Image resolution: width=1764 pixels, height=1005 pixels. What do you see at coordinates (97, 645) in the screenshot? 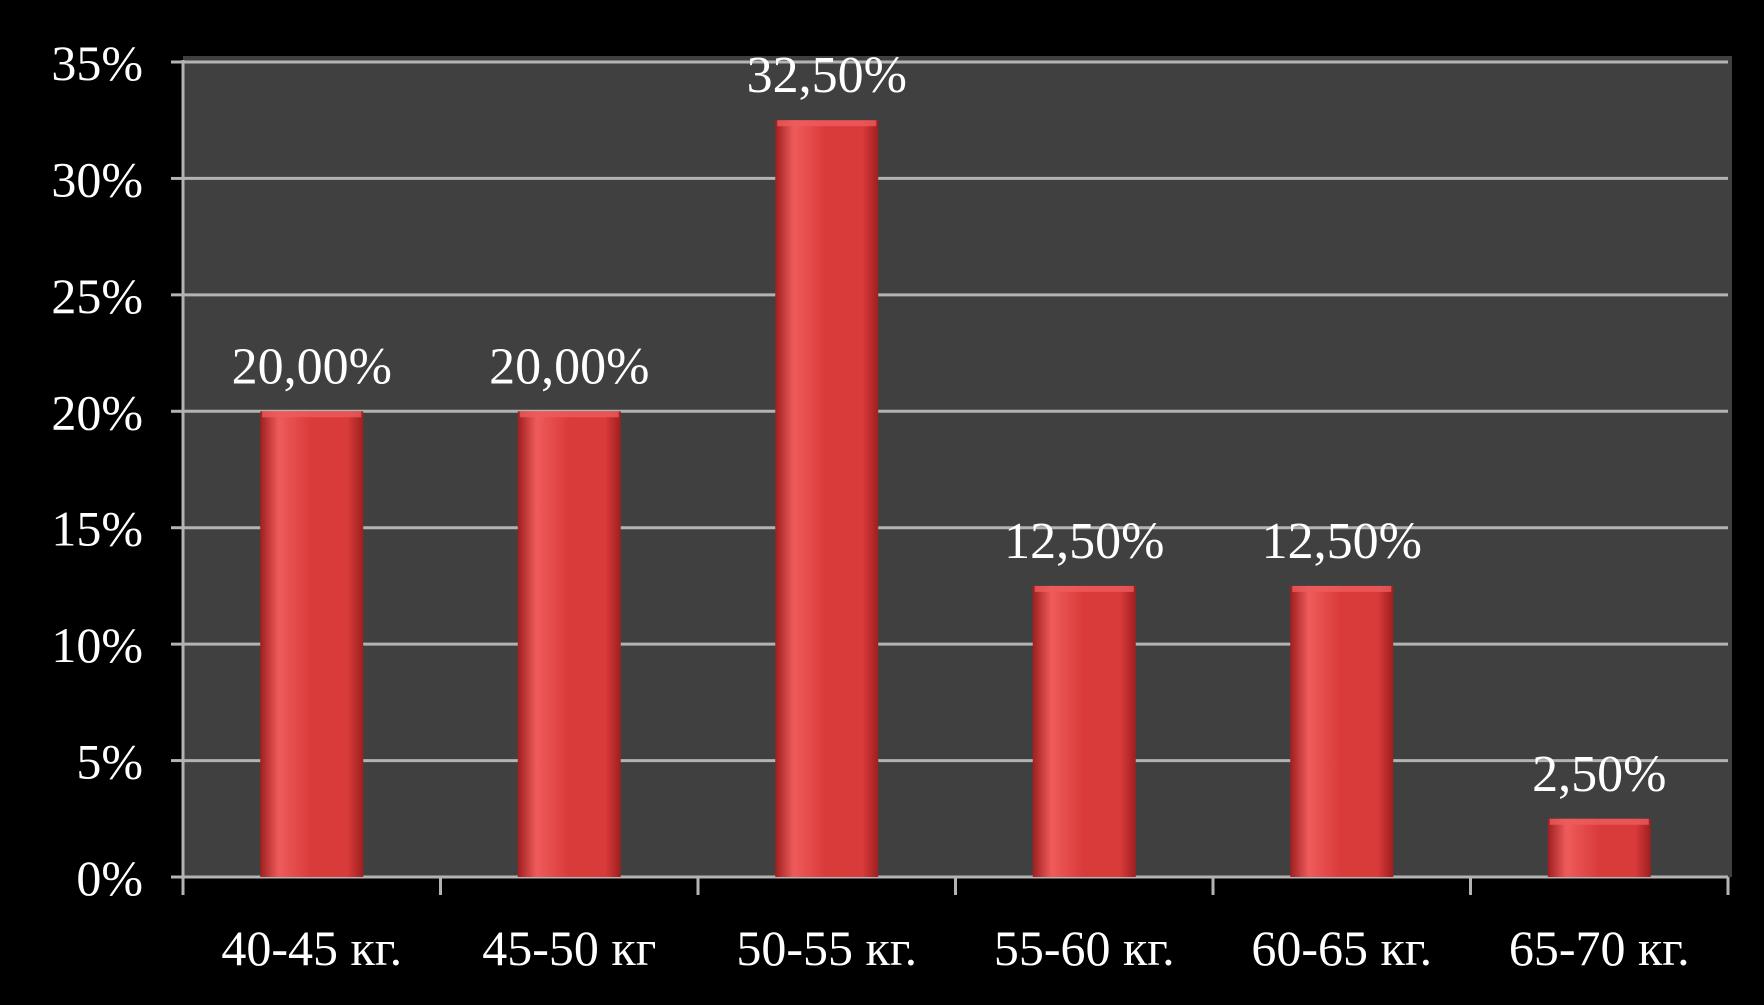
I see `y-tick-label: 10%` at bounding box center [97, 645].